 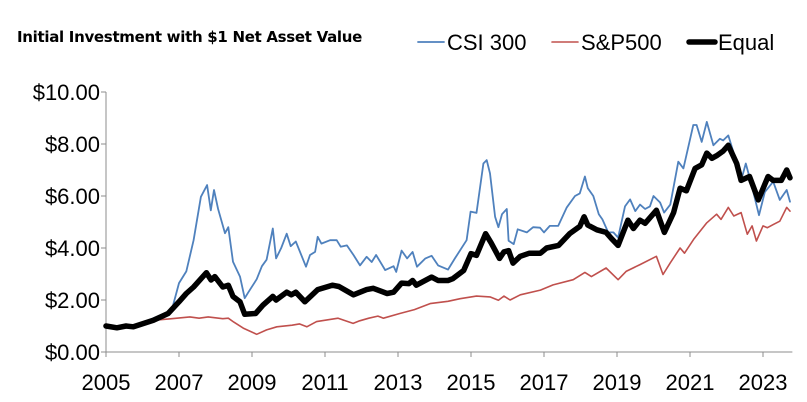 What do you see at coordinates (324, 382) in the screenshot?
I see `x-tick-label: 2011` at bounding box center [324, 382].